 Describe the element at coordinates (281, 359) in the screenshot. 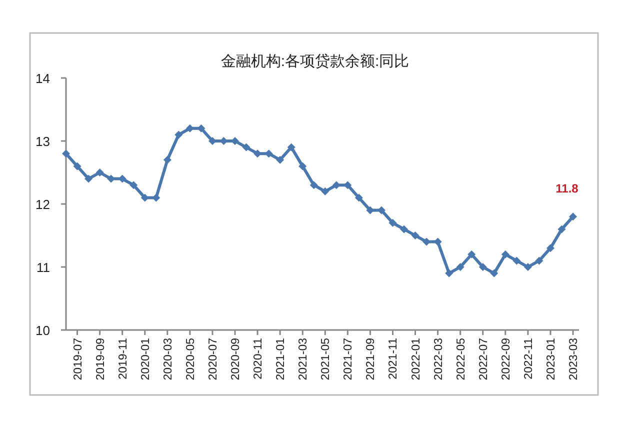

I see `x-tick-label: 2021-01` at that location.